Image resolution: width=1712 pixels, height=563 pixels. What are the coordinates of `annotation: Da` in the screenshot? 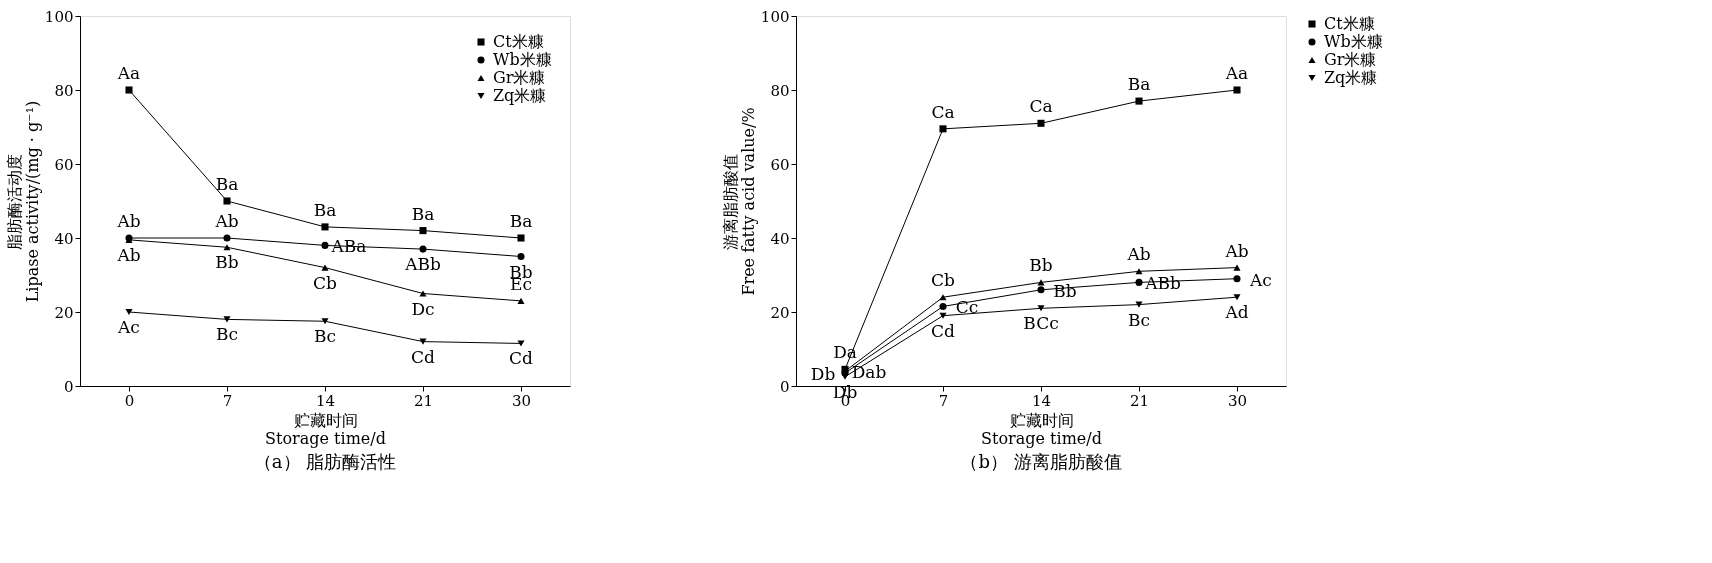 It's located at (845, 352).